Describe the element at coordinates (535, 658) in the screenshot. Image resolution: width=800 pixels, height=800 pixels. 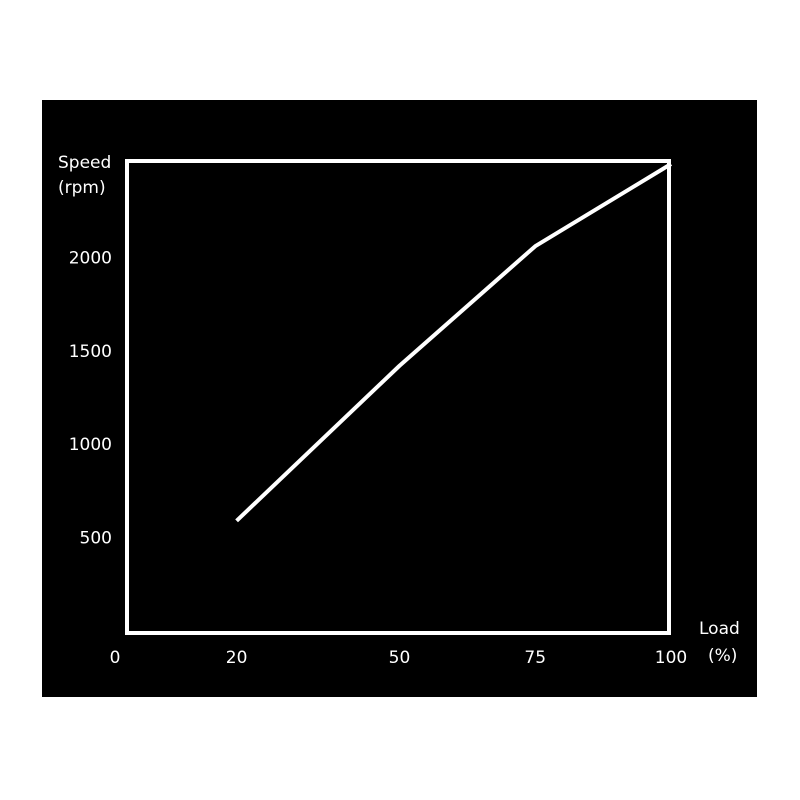
I see `x-tick-label: 75` at that location.